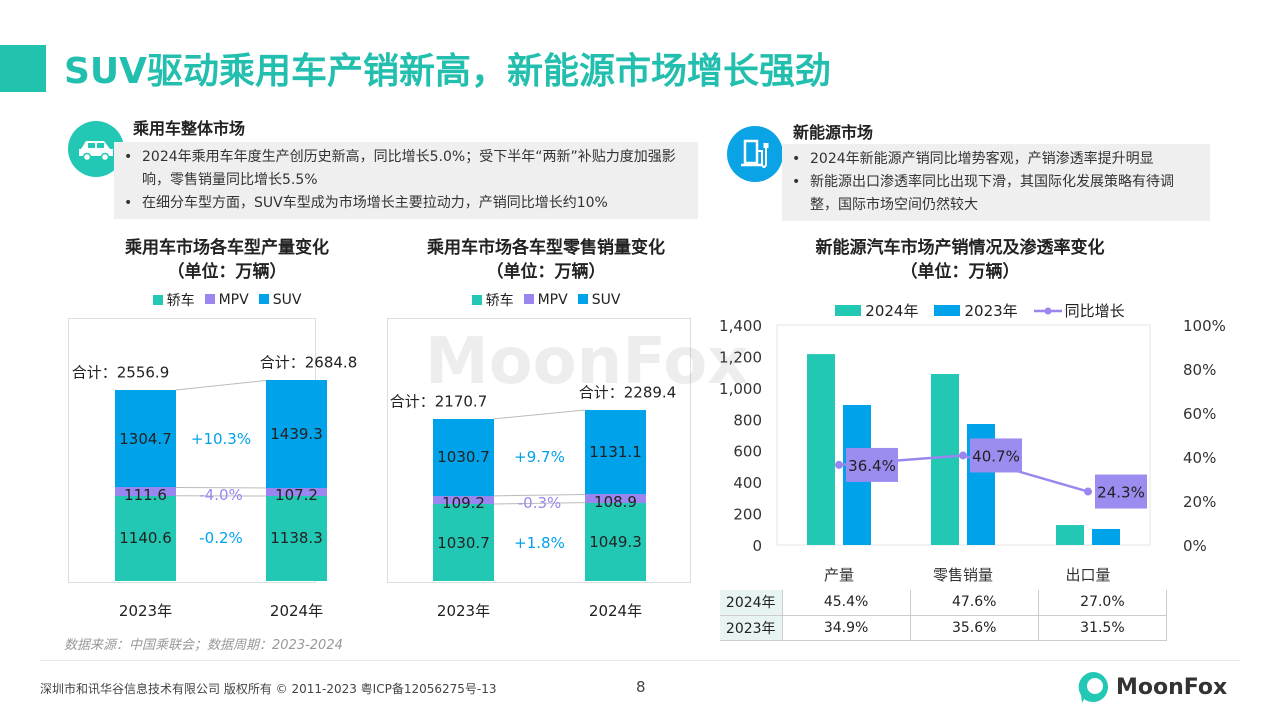 The image size is (1280, 720). What do you see at coordinates (120, 372) in the screenshot?
I see `total-label: 合计：2556.9` at bounding box center [120, 372].